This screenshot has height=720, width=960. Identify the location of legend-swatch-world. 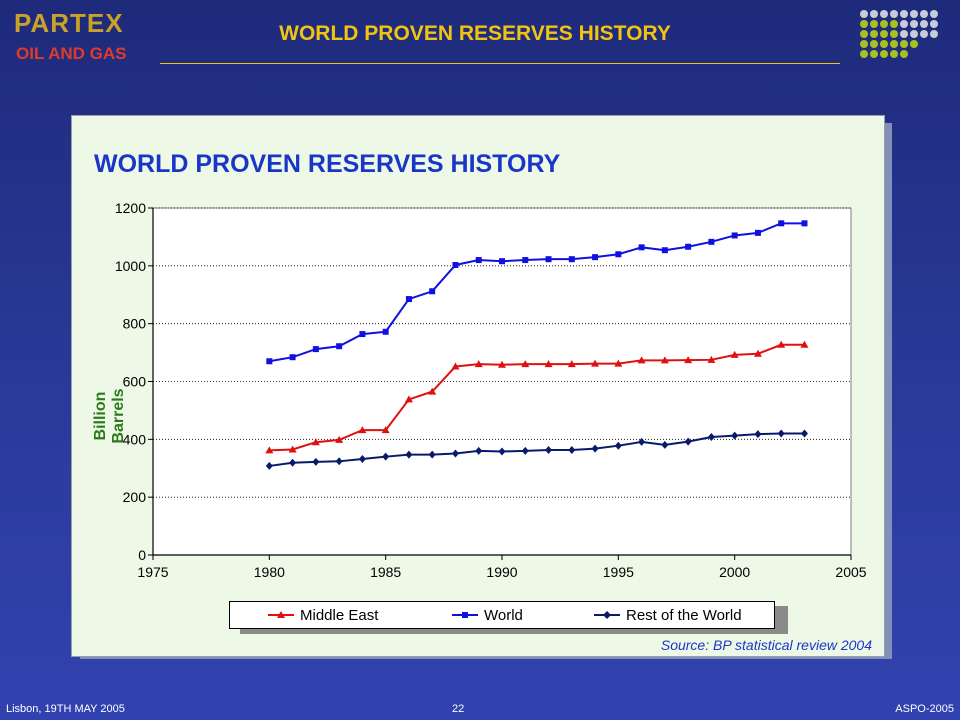
(465, 615).